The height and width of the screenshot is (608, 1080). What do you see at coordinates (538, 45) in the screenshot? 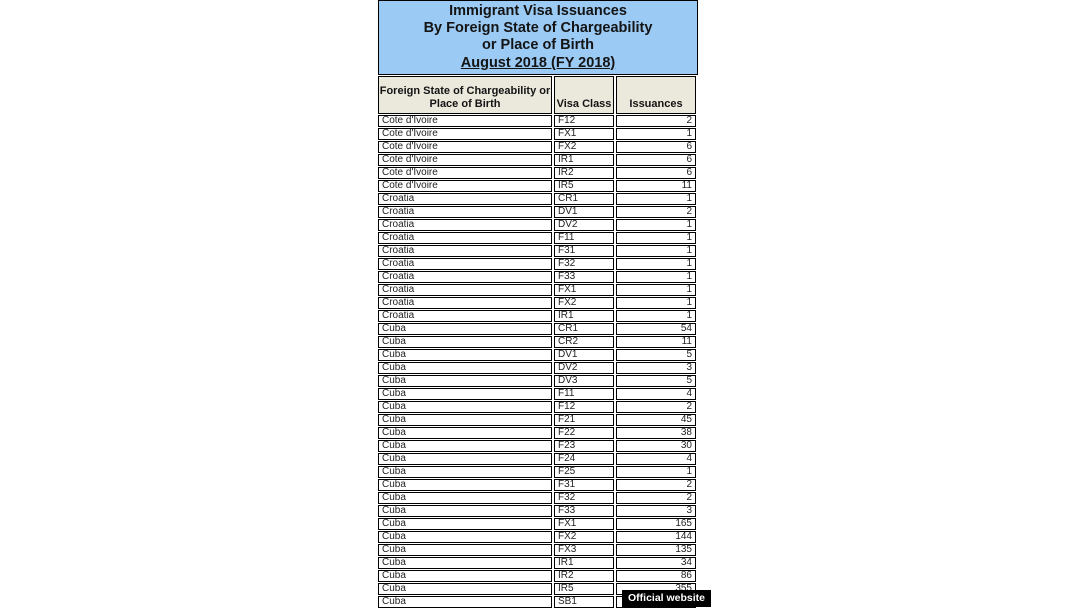
I see `title-line-3: or Place of Birth` at bounding box center [538, 45].